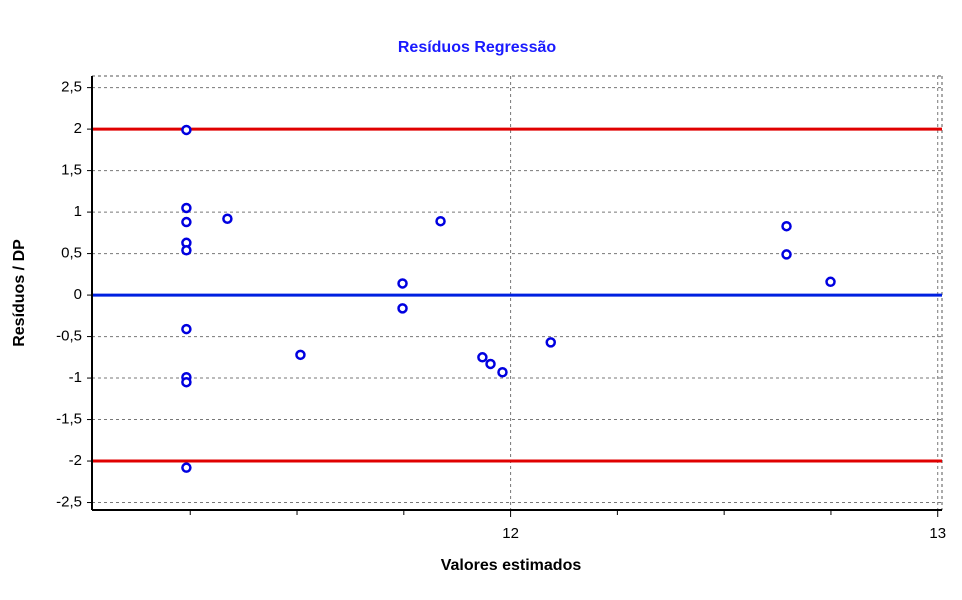 The height and width of the screenshot is (600, 962). What do you see at coordinates (75, 460) in the screenshot?
I see `y-tick-label: -2` at bounding box center [75, 460].